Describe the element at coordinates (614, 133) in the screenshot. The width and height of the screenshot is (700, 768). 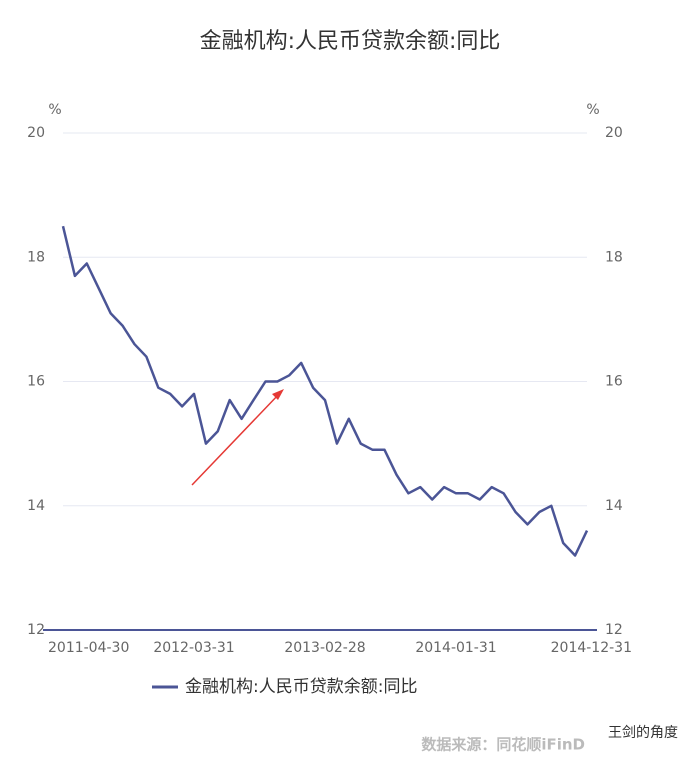
I see `y2-tick-label: 20` at that location.